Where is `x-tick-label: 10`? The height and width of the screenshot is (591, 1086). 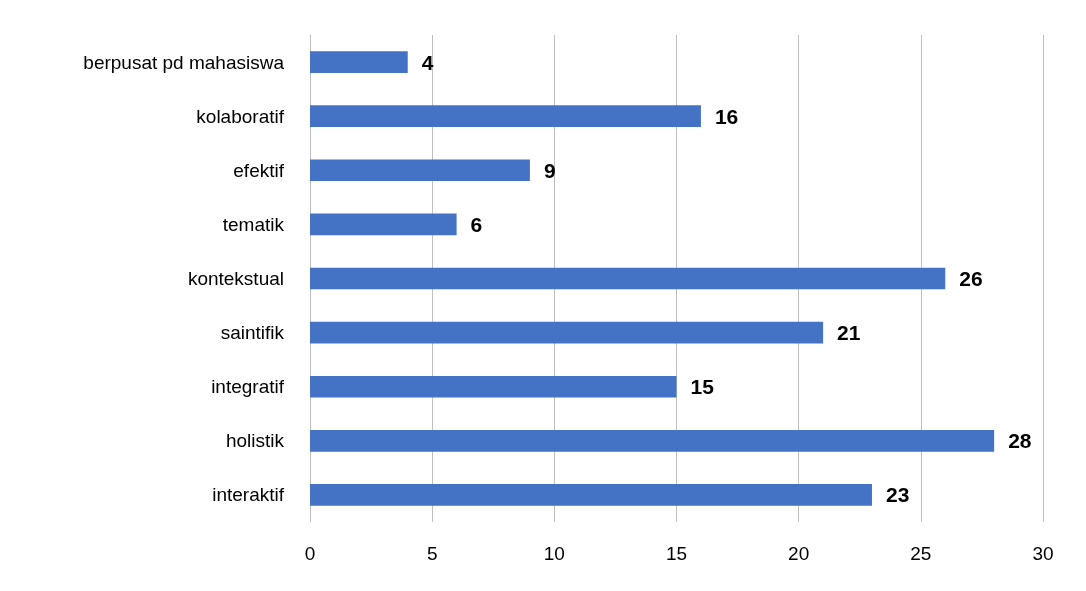 x-tick-label: 10 is located at coordinates (554, 553).